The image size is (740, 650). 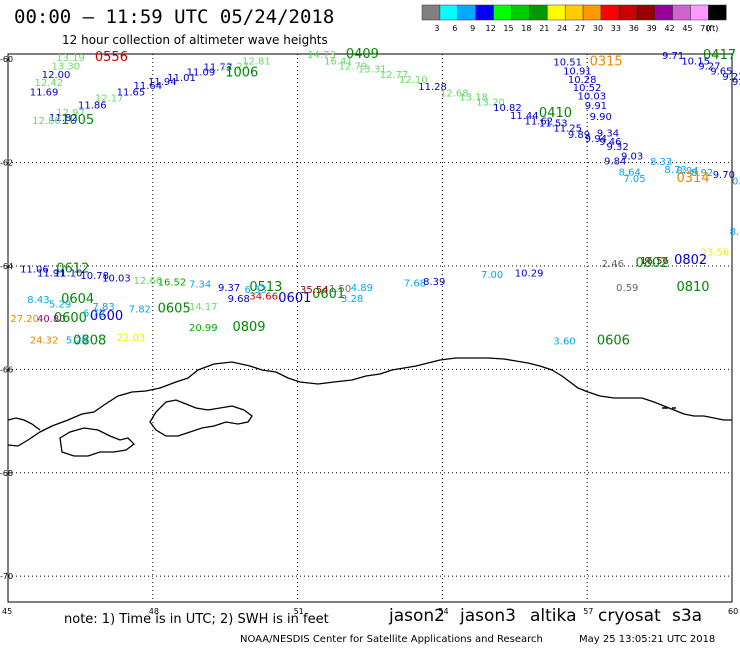 What do you see at coordinates (106, 316) in the screenshot?
I see `pass-time-label: 0600` at bounding box center [106, 316].